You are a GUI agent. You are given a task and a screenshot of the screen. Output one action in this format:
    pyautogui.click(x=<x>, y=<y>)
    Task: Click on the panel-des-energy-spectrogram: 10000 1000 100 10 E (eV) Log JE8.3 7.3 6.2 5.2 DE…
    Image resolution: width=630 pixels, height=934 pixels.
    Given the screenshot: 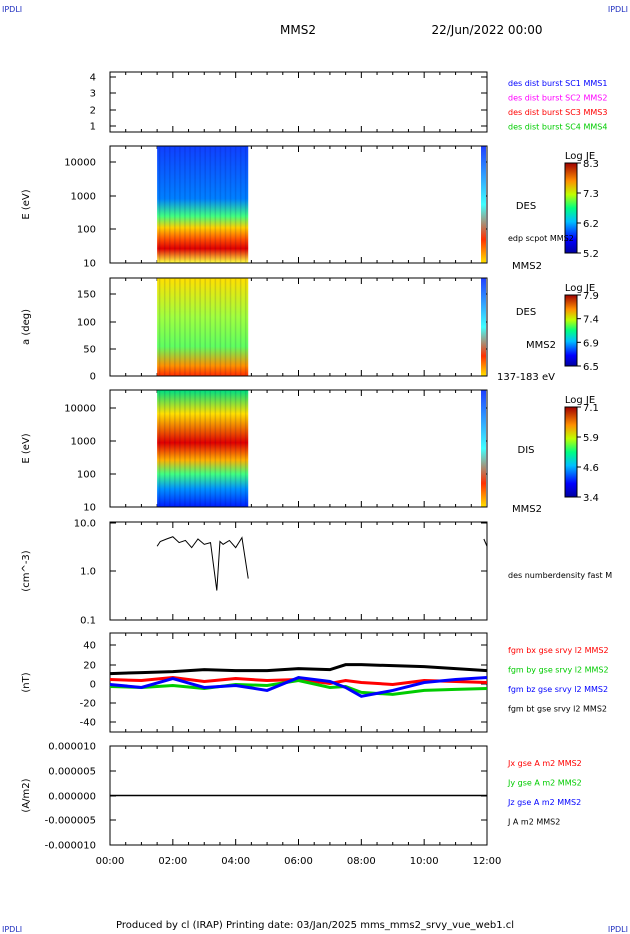 What is the action you would take?
    pyautogui.click(x=310, y=208)
    